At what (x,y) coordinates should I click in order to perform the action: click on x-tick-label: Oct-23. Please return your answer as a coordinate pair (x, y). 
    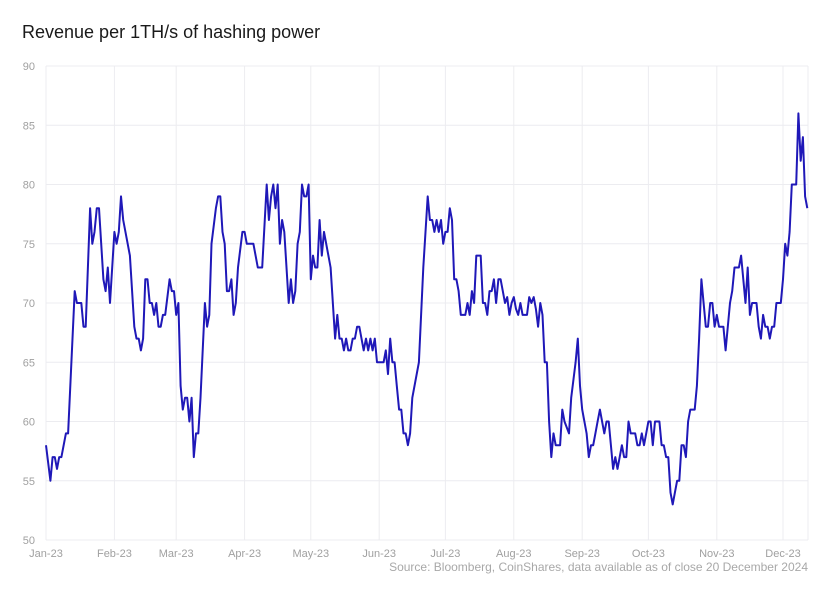
    Looking at the image, I should click on (648, 554).